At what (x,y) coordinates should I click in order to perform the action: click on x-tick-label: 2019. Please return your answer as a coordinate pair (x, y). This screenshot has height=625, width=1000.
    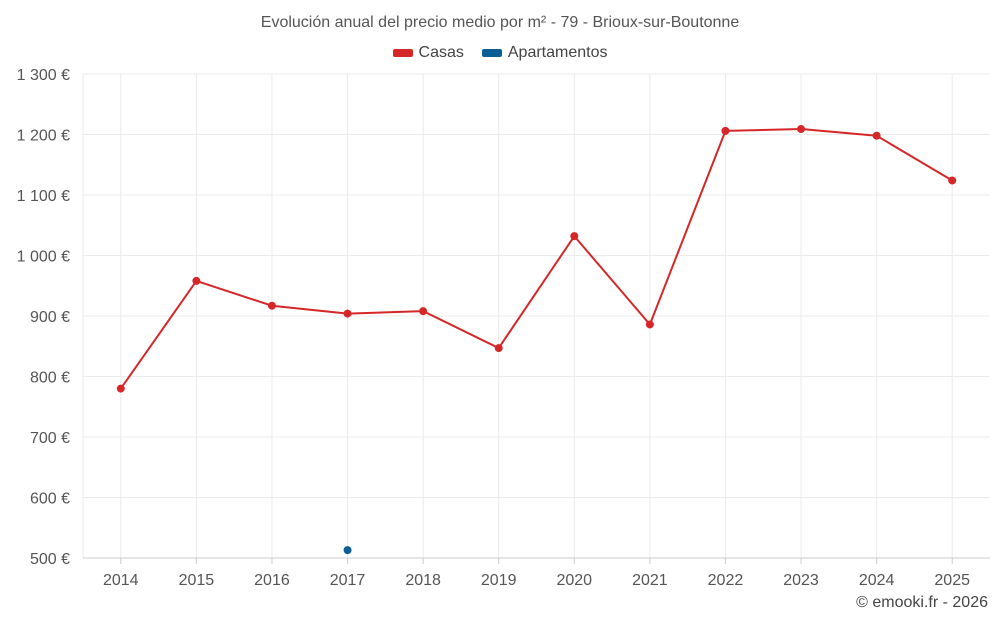
    Looking at the image, I should click on (499, 580).